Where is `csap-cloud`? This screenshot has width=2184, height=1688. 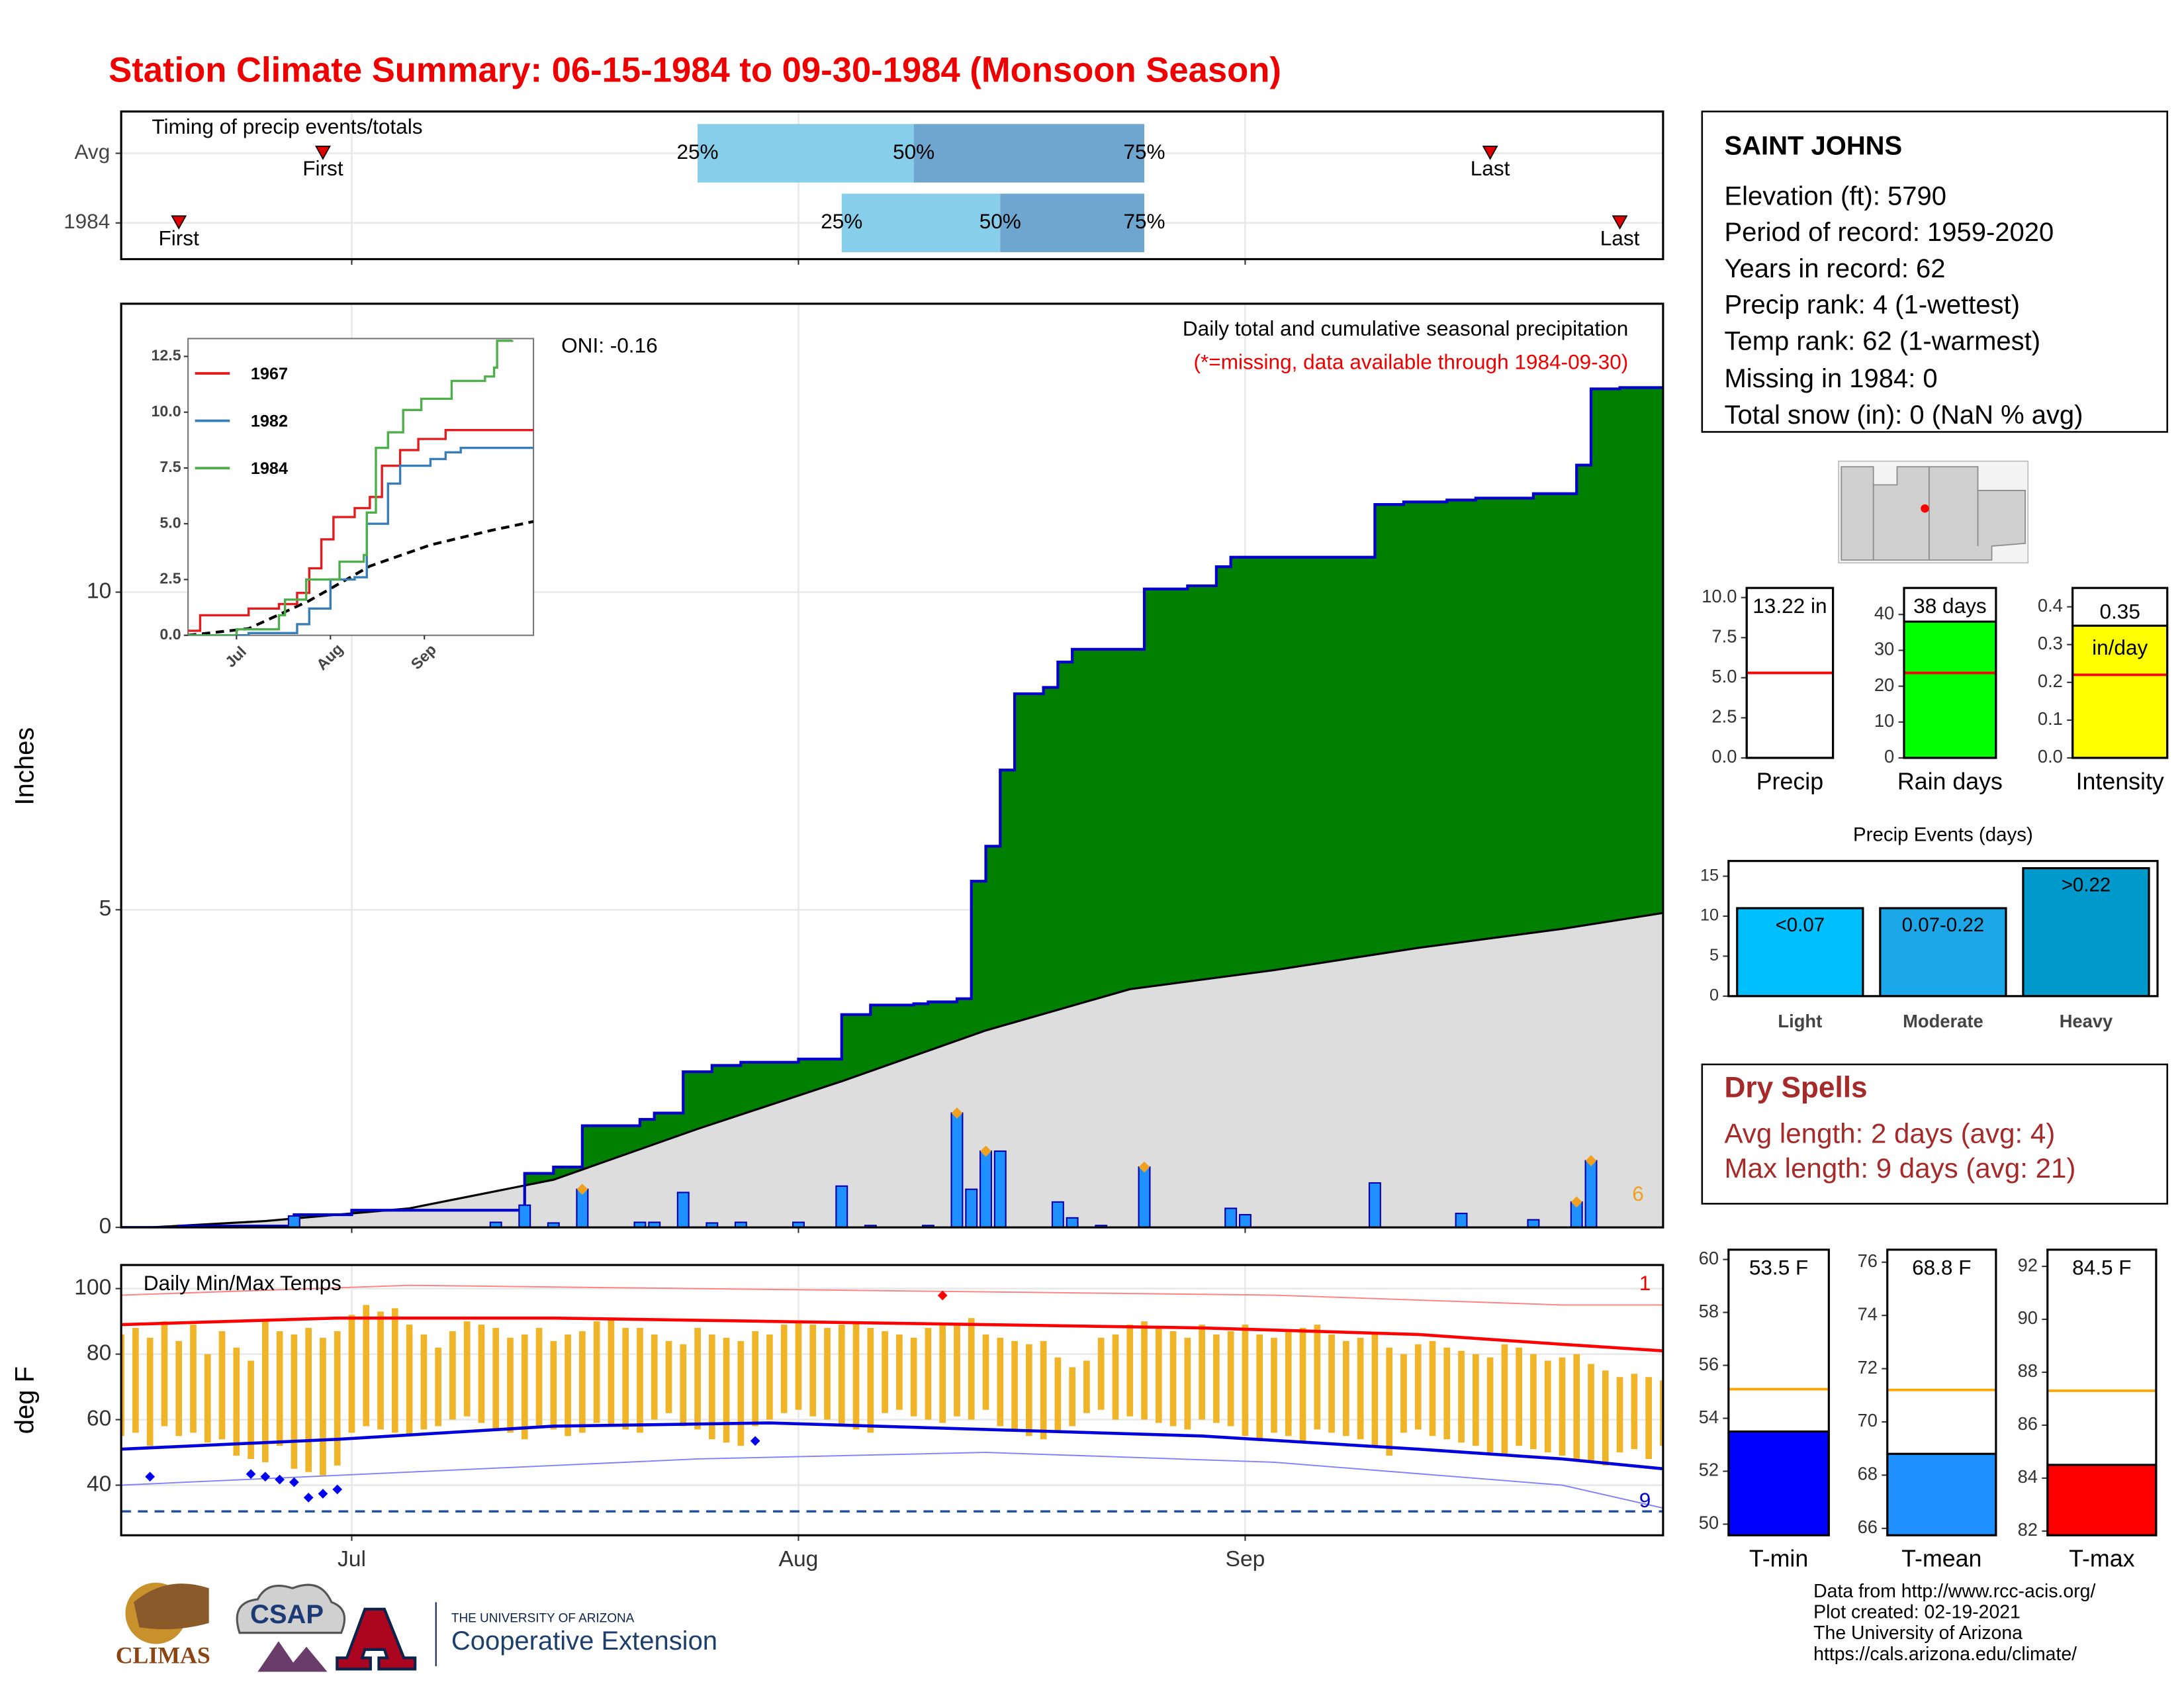 csap-cloud is located at coordinates (291, 1608).